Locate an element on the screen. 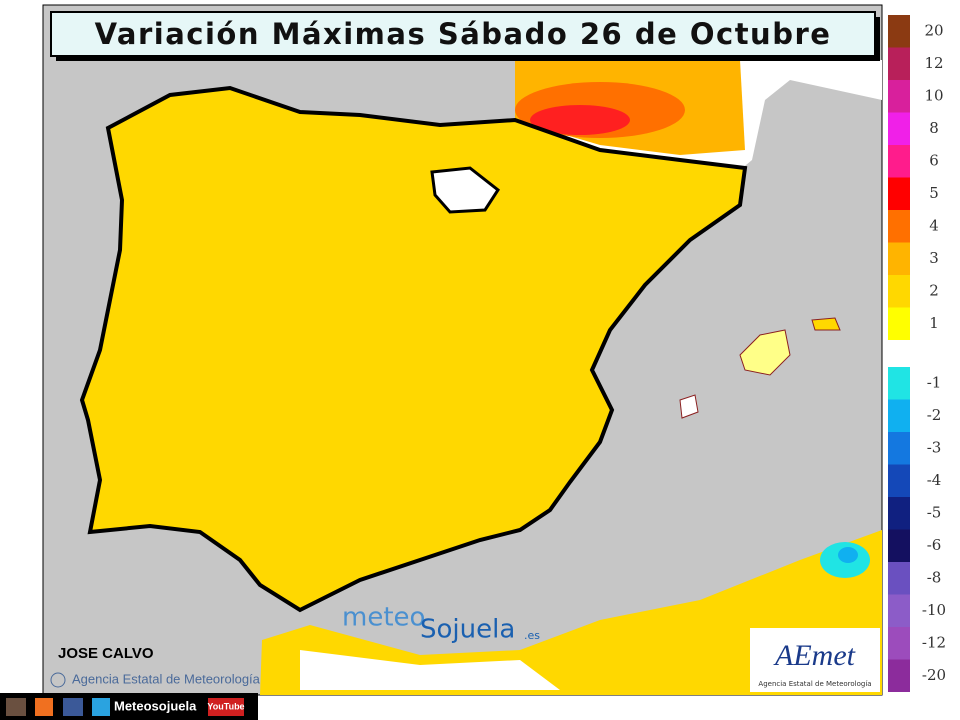  logo-box is located at coordinates (815, 660).